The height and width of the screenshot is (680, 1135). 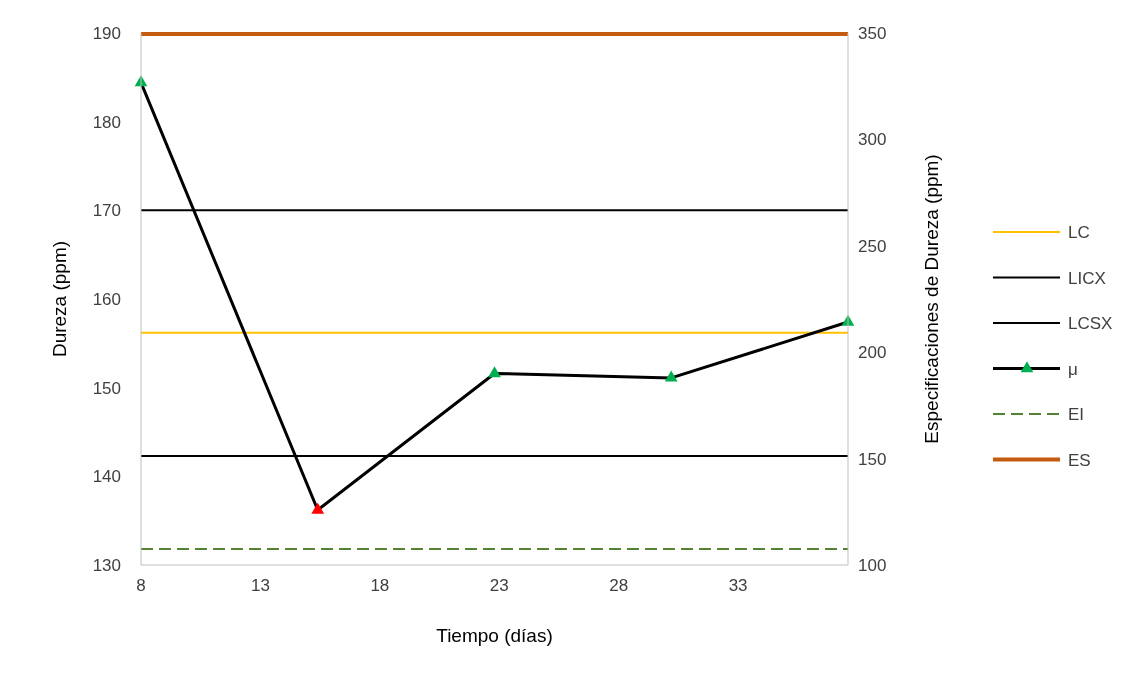 I want to click on y2-tick-label: 200, so click(x=872, y=353).